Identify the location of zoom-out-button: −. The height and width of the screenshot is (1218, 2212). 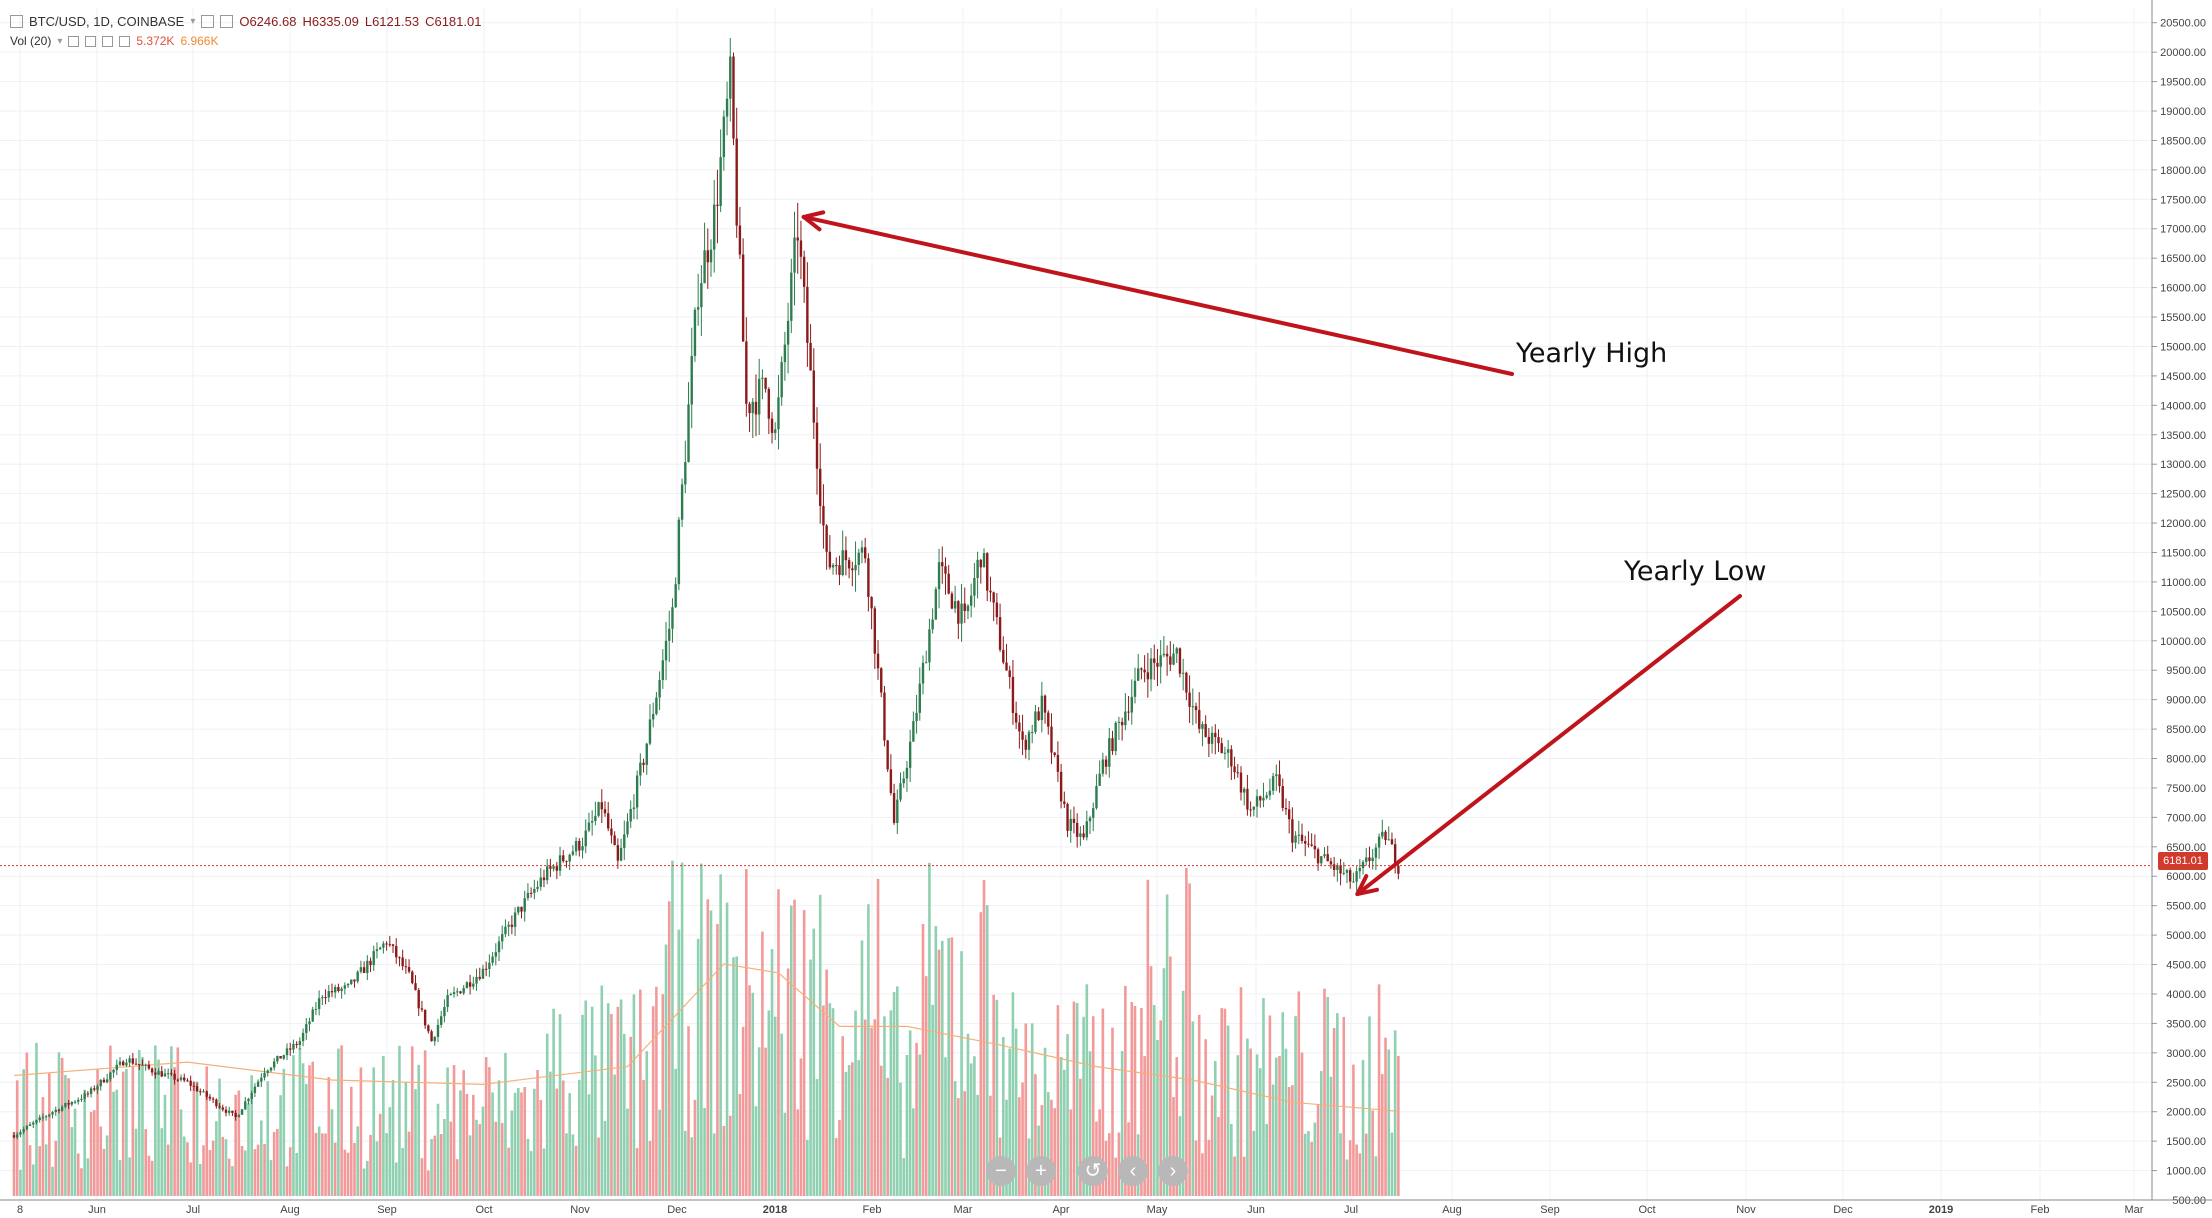
(1001, 1171).